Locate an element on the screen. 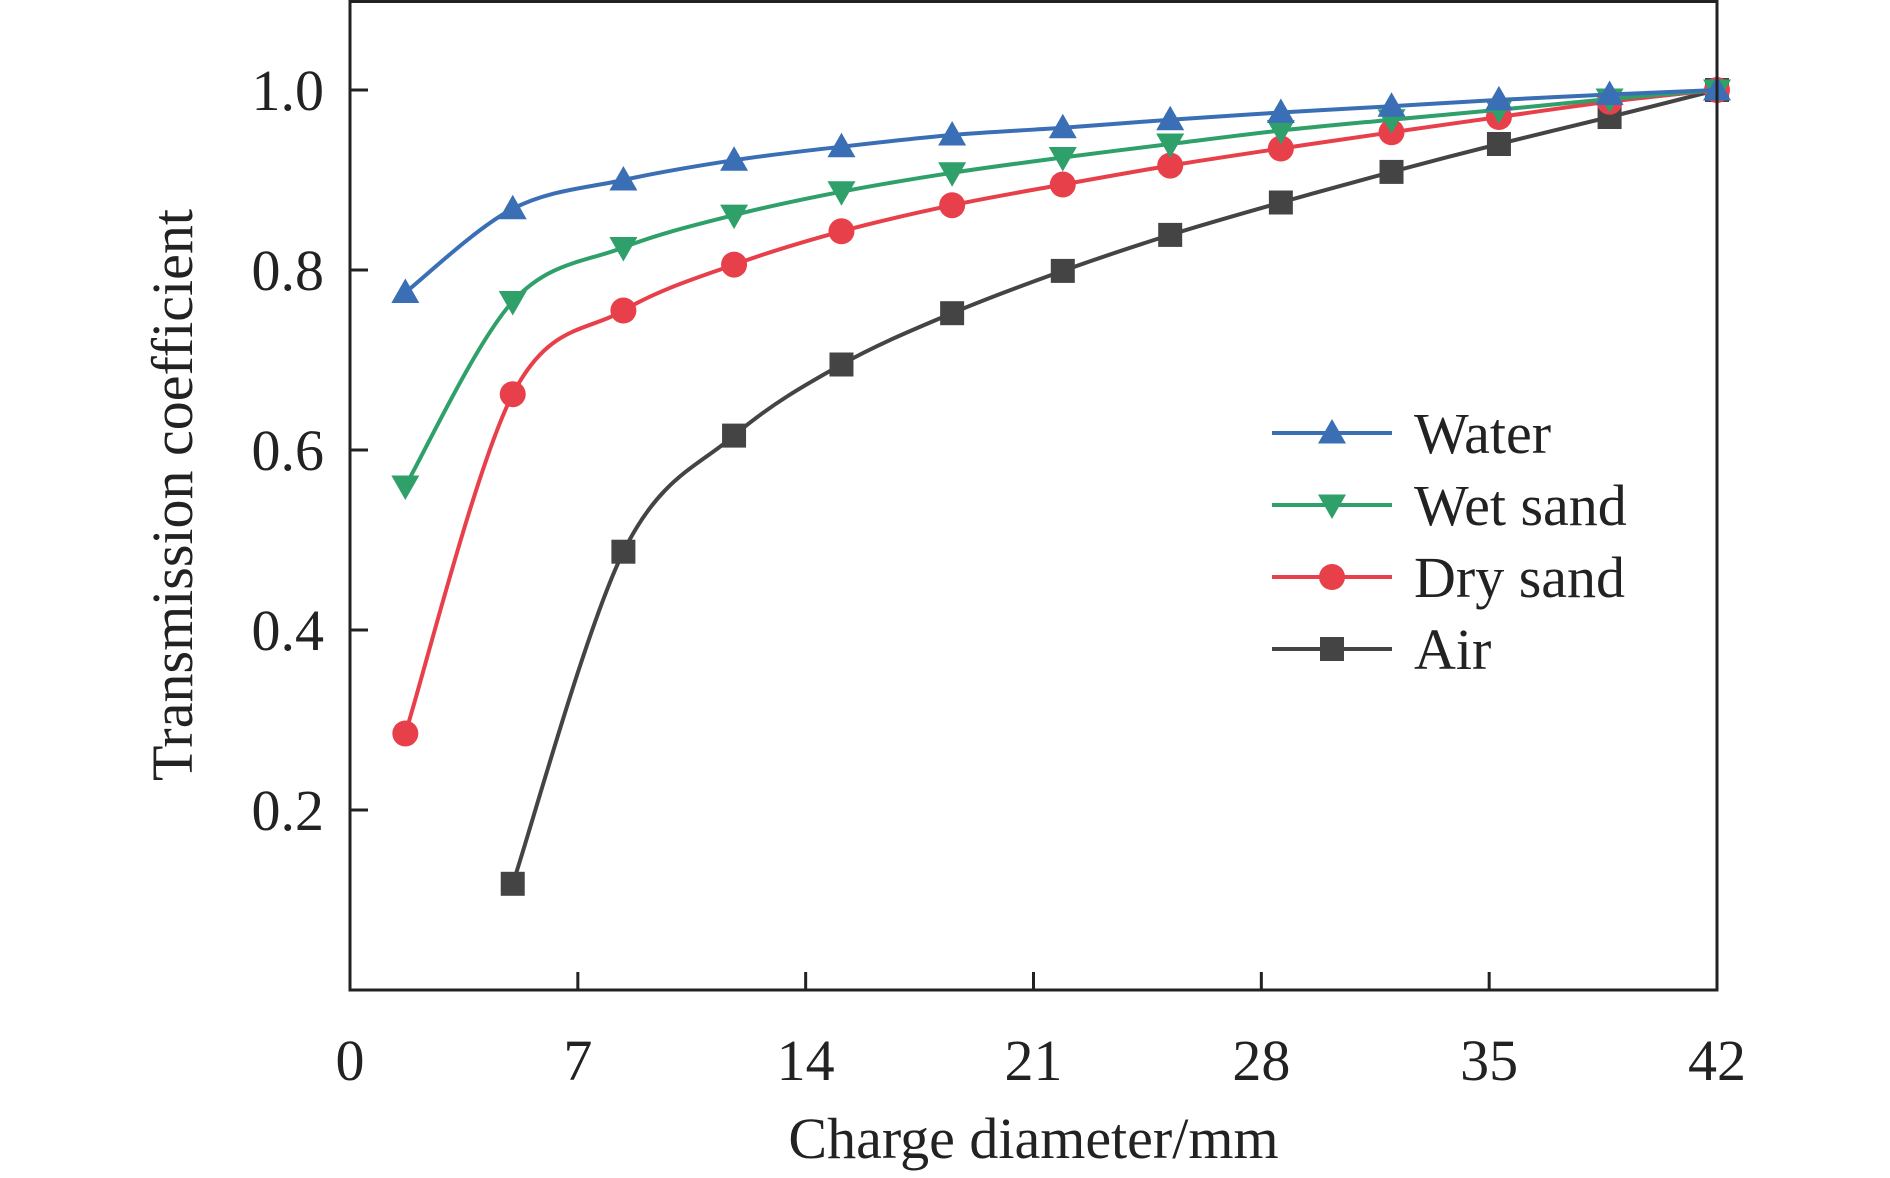 The image size is (1890, 1178). y-tick-label: 0.4 is located at coordinates (288, 630).